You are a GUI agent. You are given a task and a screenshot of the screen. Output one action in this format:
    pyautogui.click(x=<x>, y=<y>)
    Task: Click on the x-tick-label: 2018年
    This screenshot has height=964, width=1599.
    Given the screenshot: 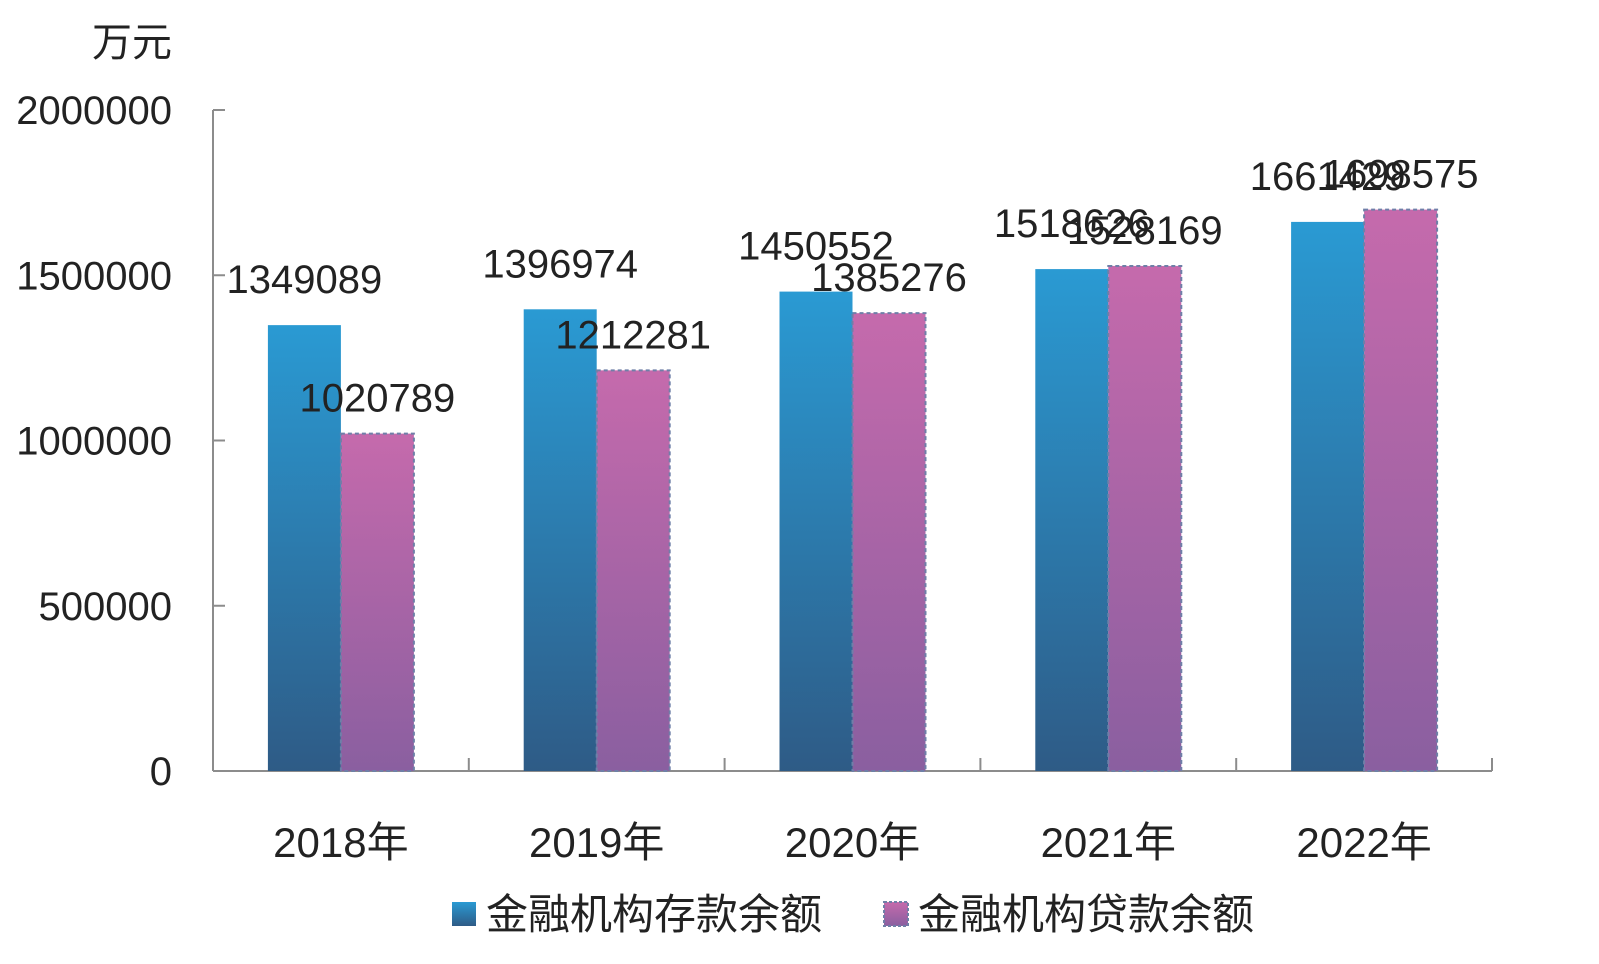 What is the action you would take?
    pyautogui.click(x=340, y=842)
    